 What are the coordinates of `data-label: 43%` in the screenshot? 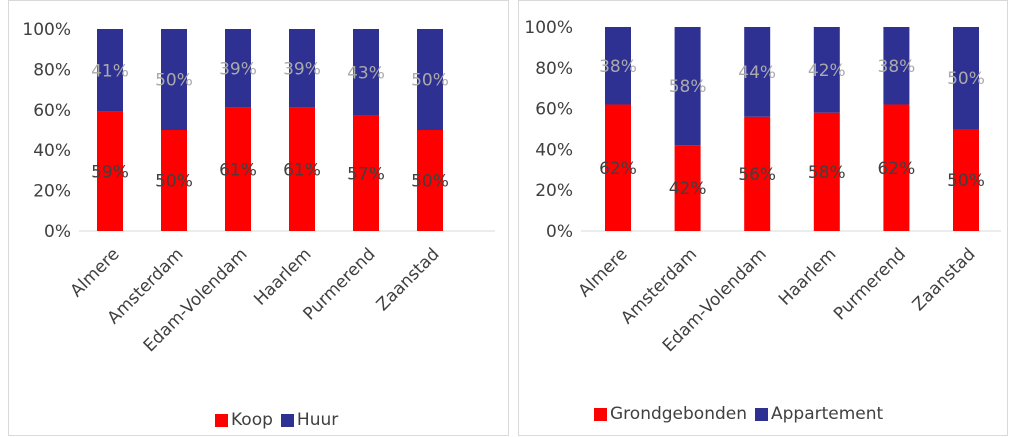 It's located at (366, 73).